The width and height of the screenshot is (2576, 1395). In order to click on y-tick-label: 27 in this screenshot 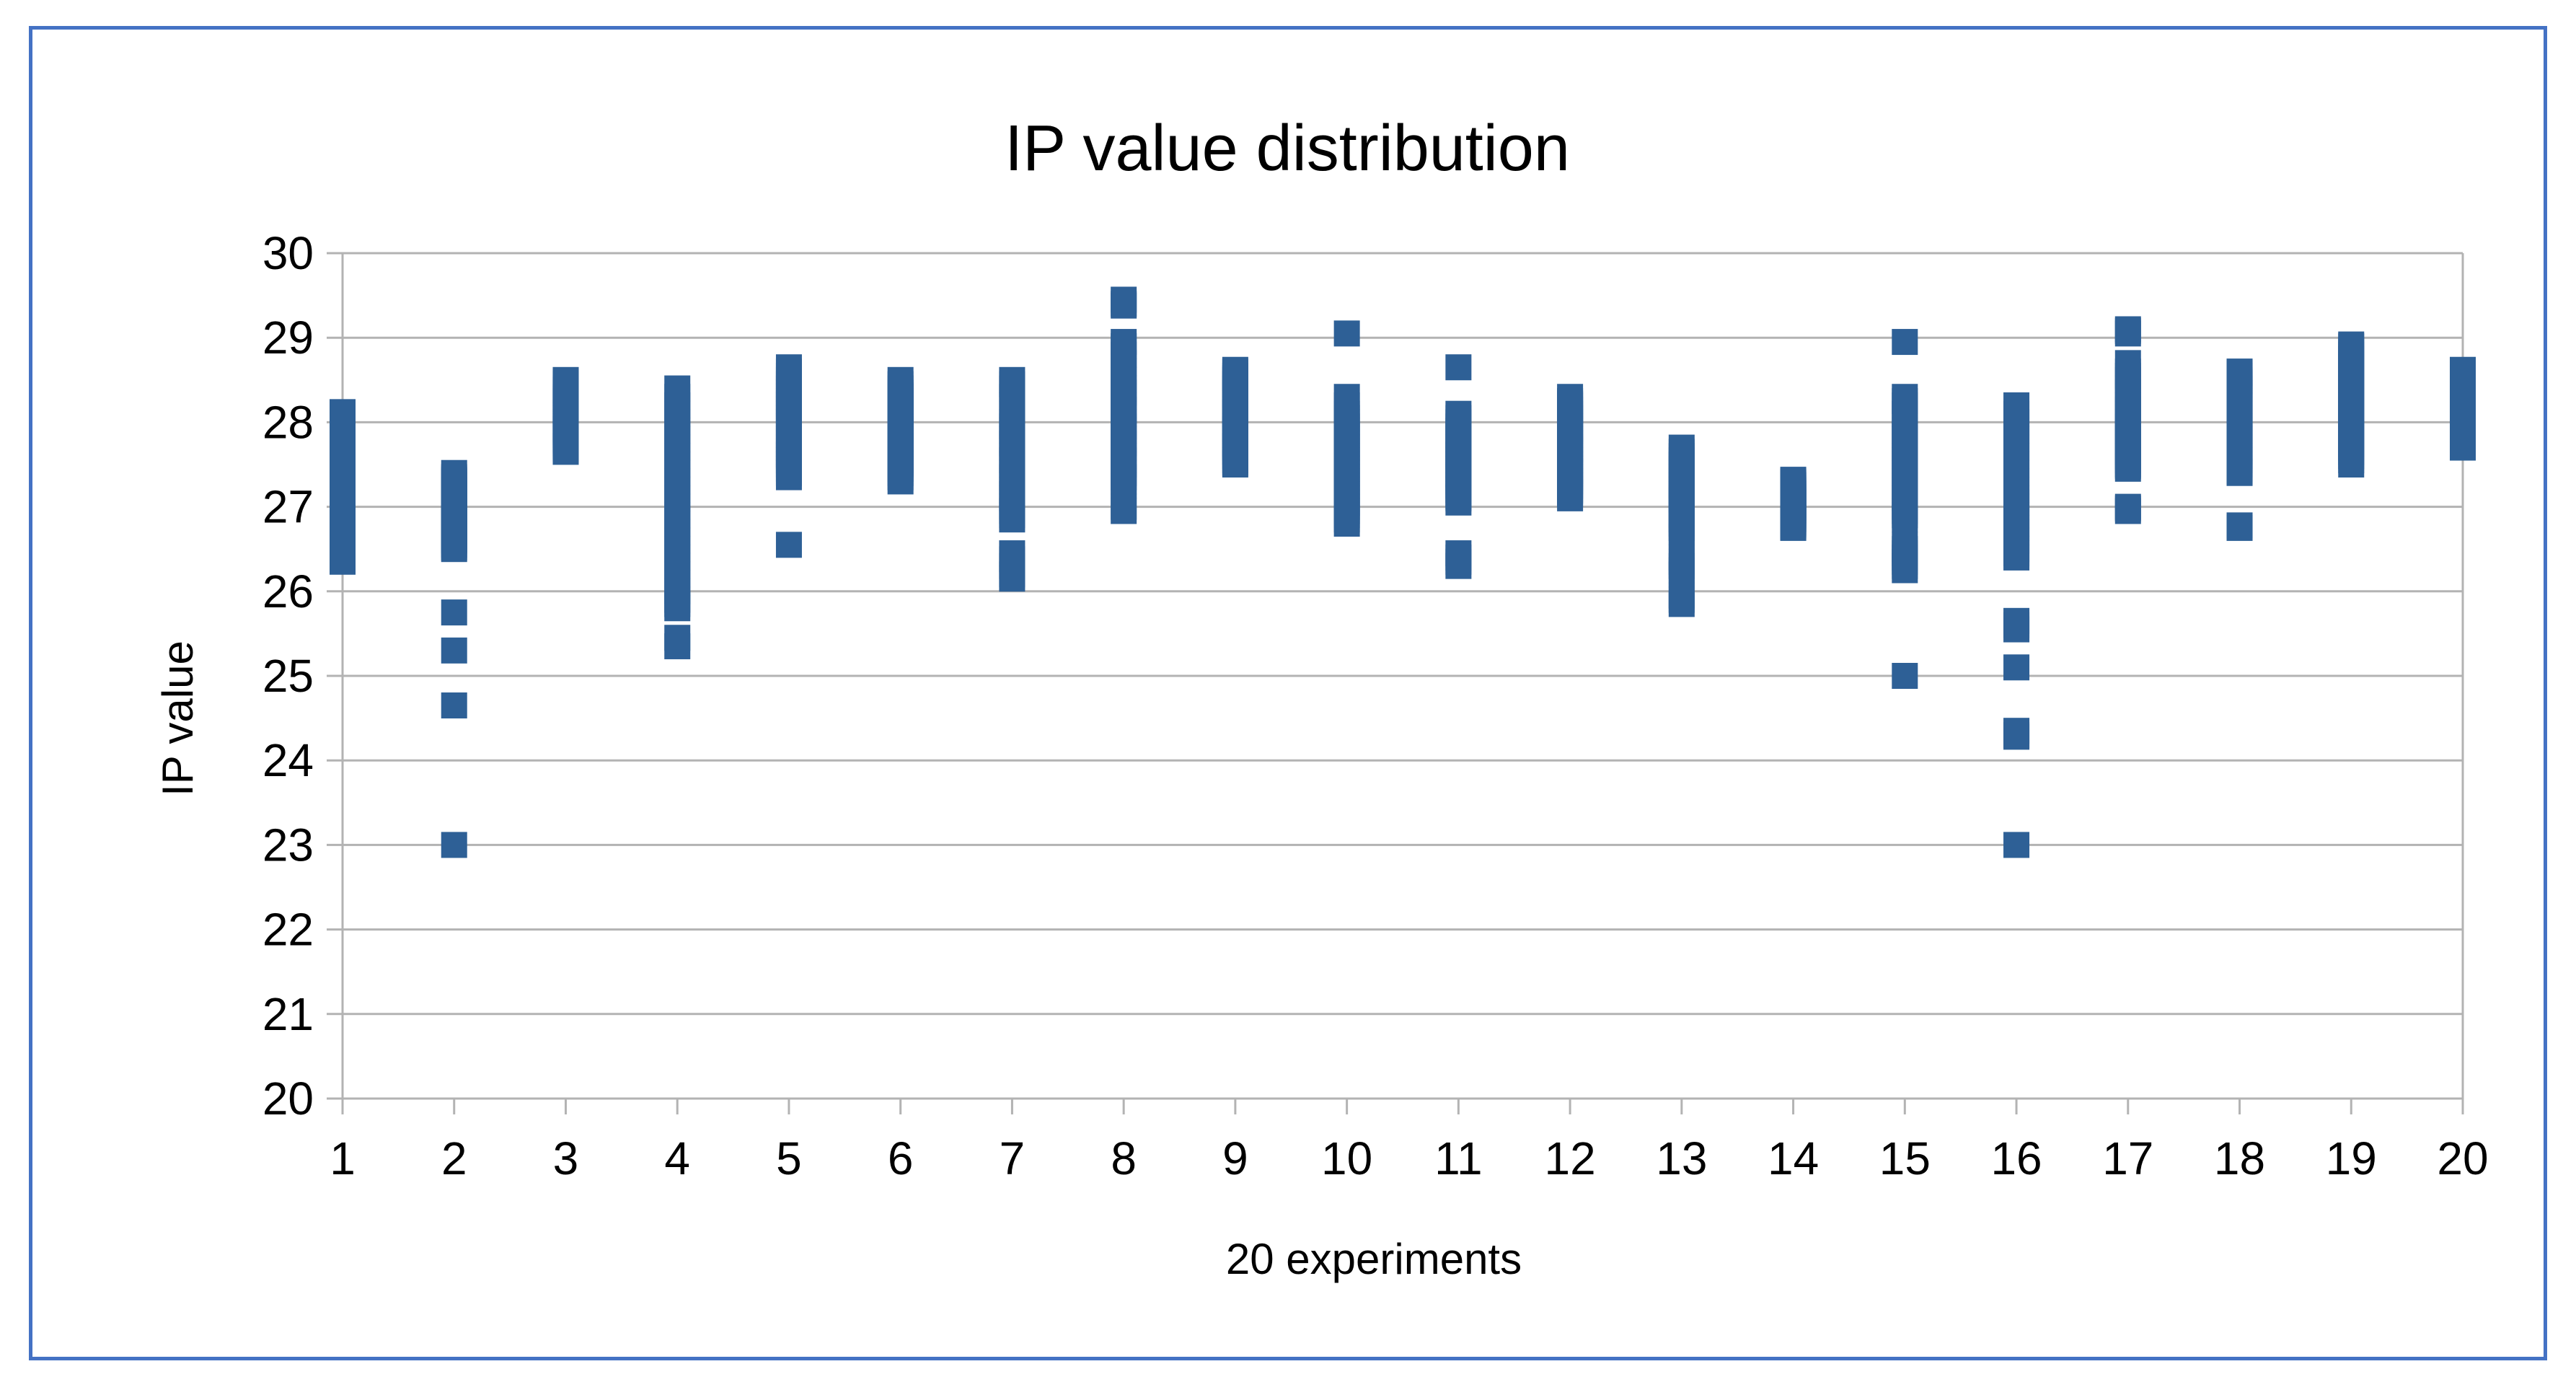, I will do `click(288, 507)`.